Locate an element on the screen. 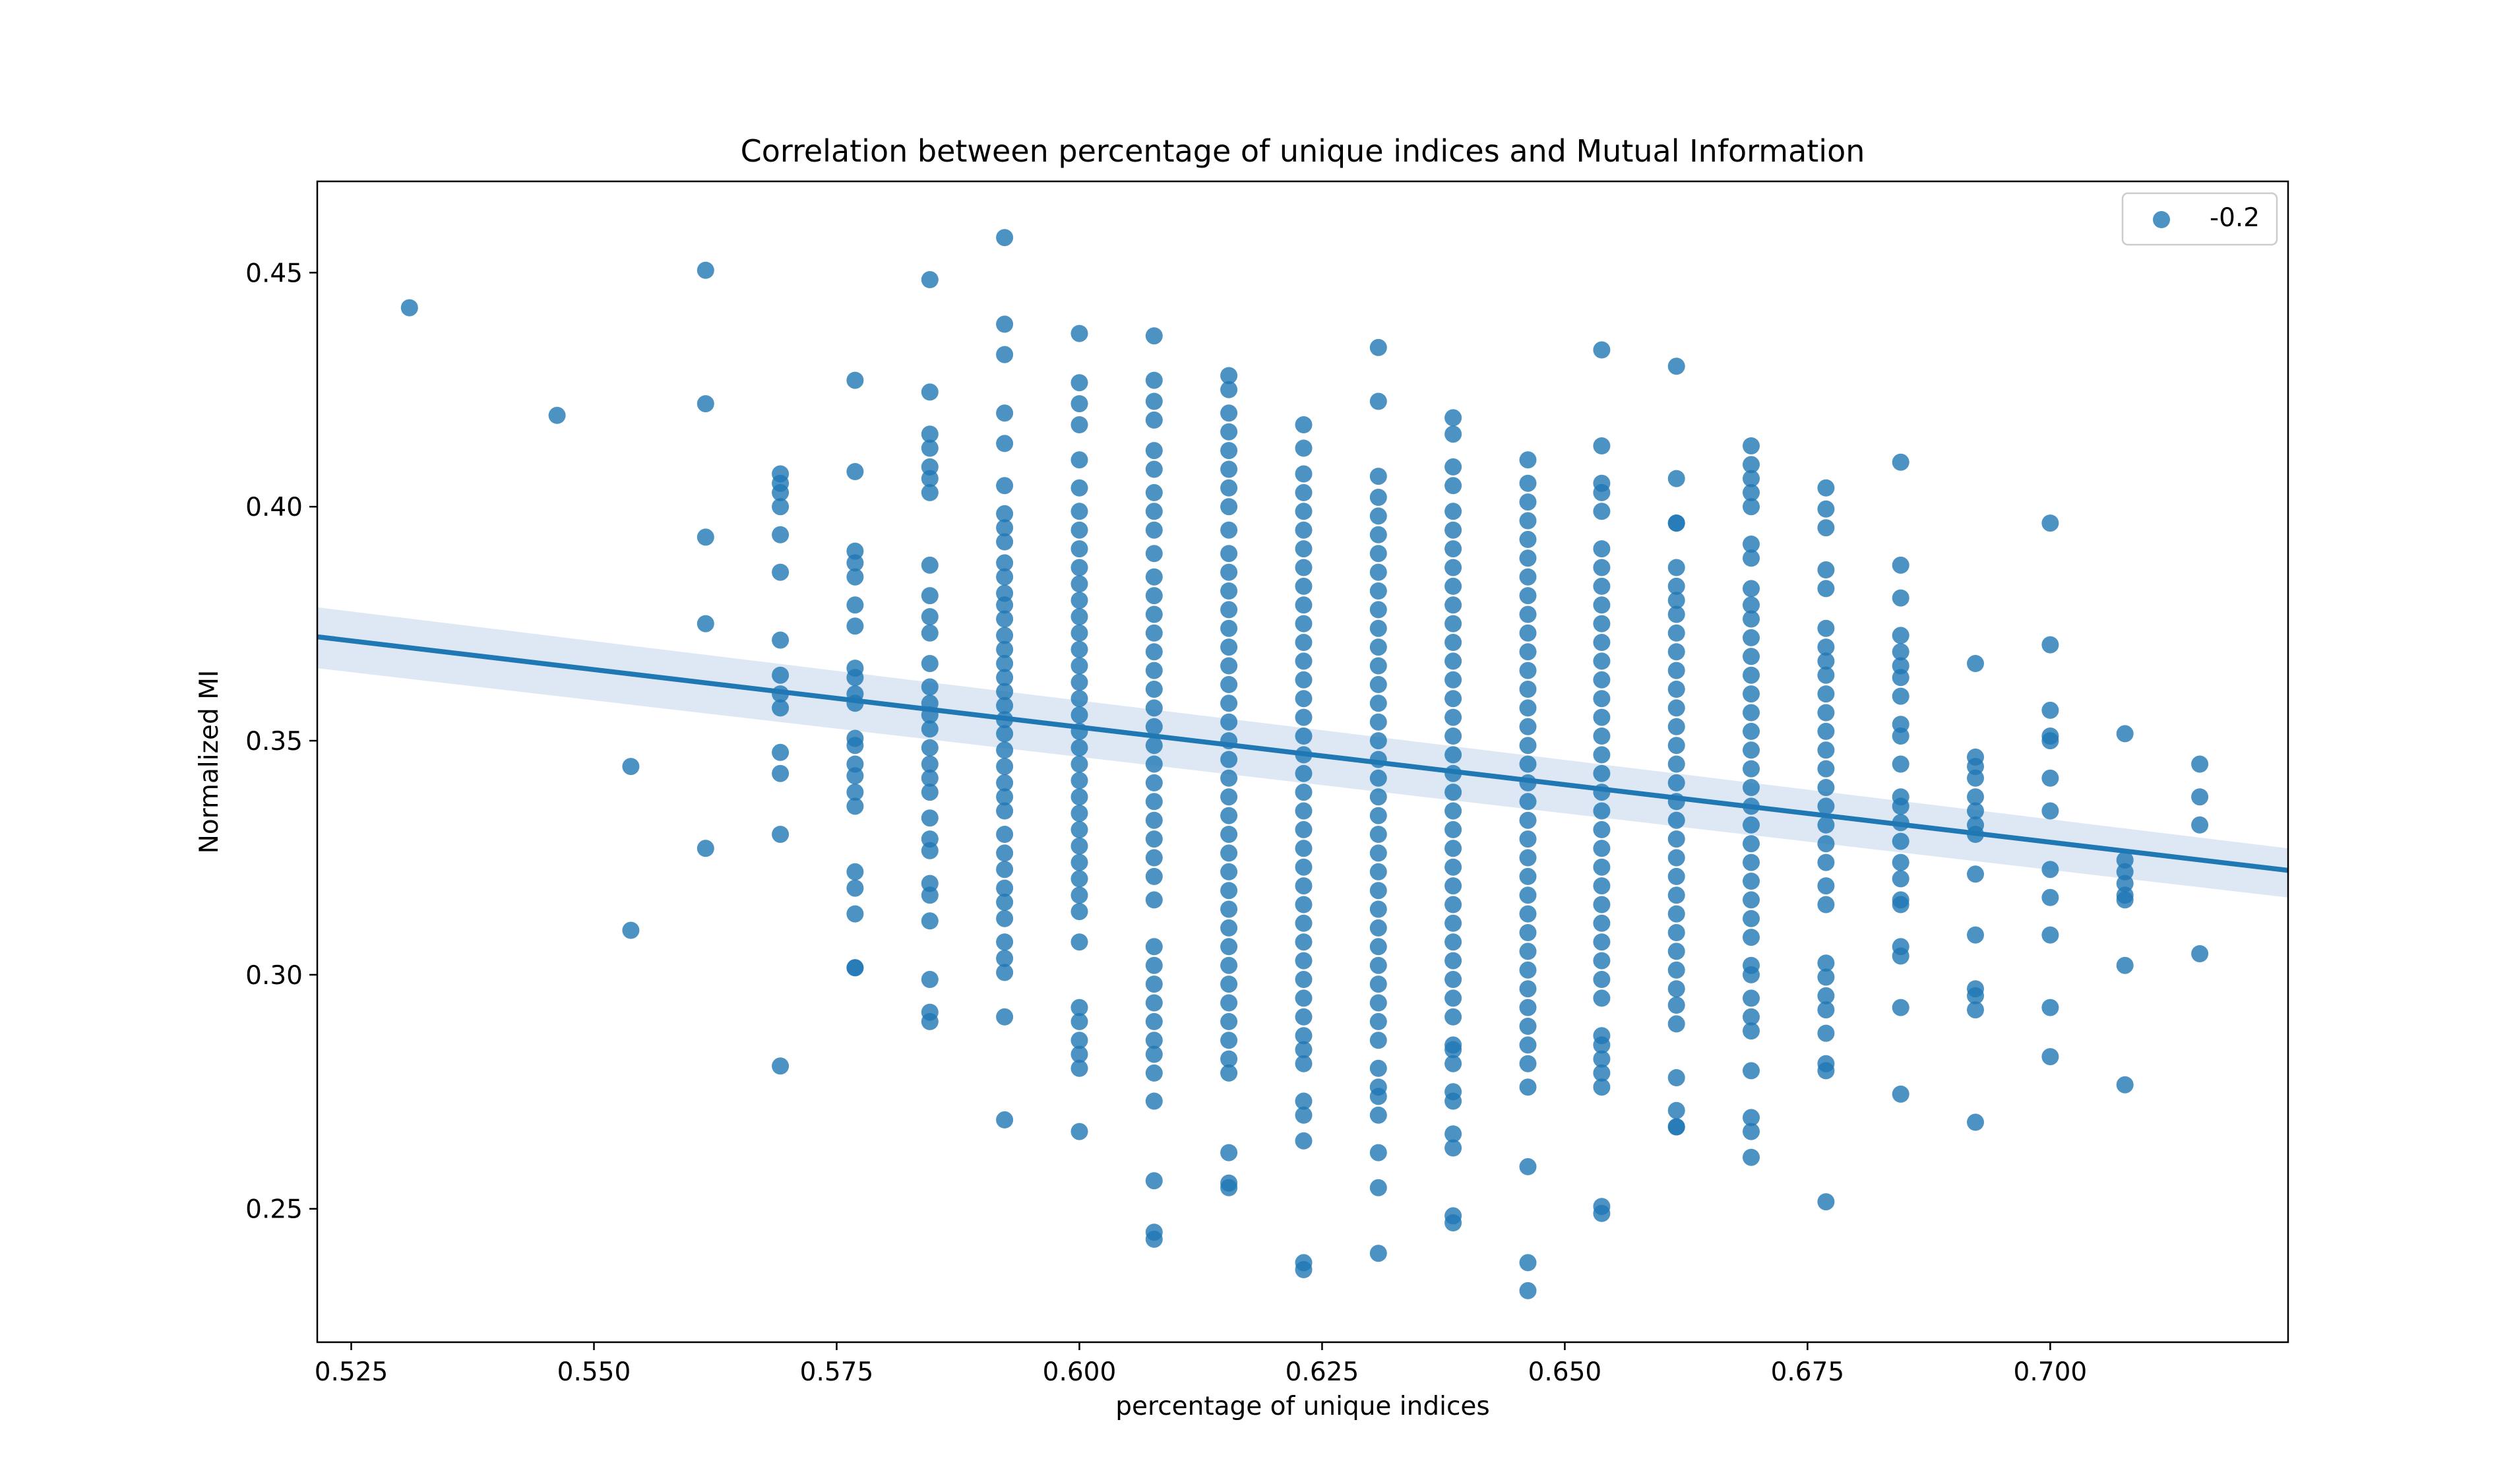  x-tick-label: 0.550 is located at coordinates (594, 1372).